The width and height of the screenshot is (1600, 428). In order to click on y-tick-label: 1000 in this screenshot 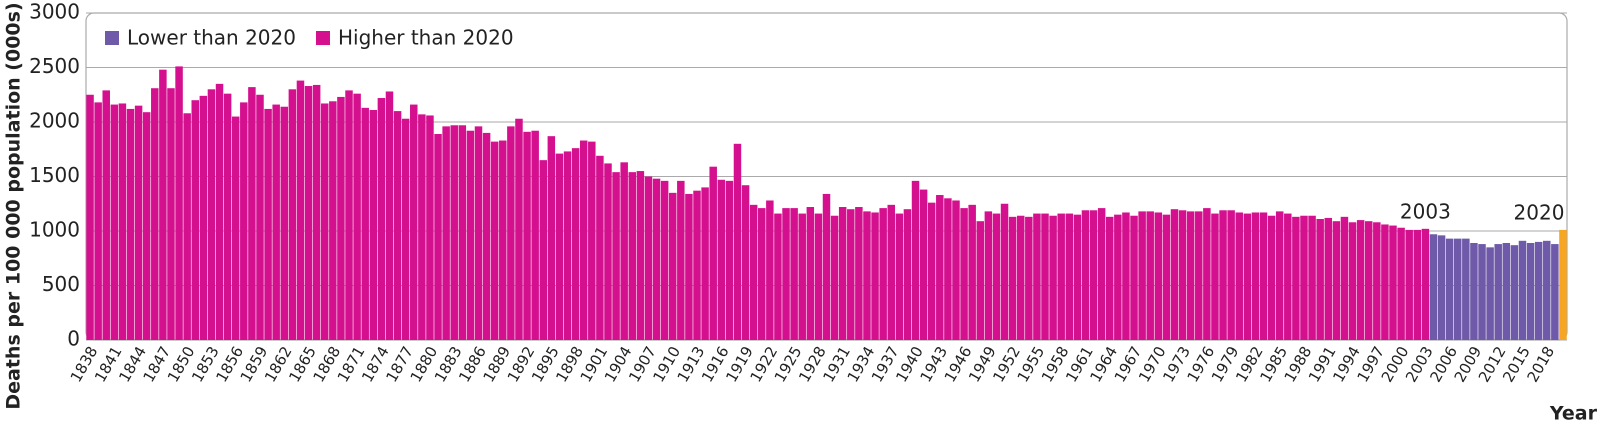, I will do `click(54, 230)`.